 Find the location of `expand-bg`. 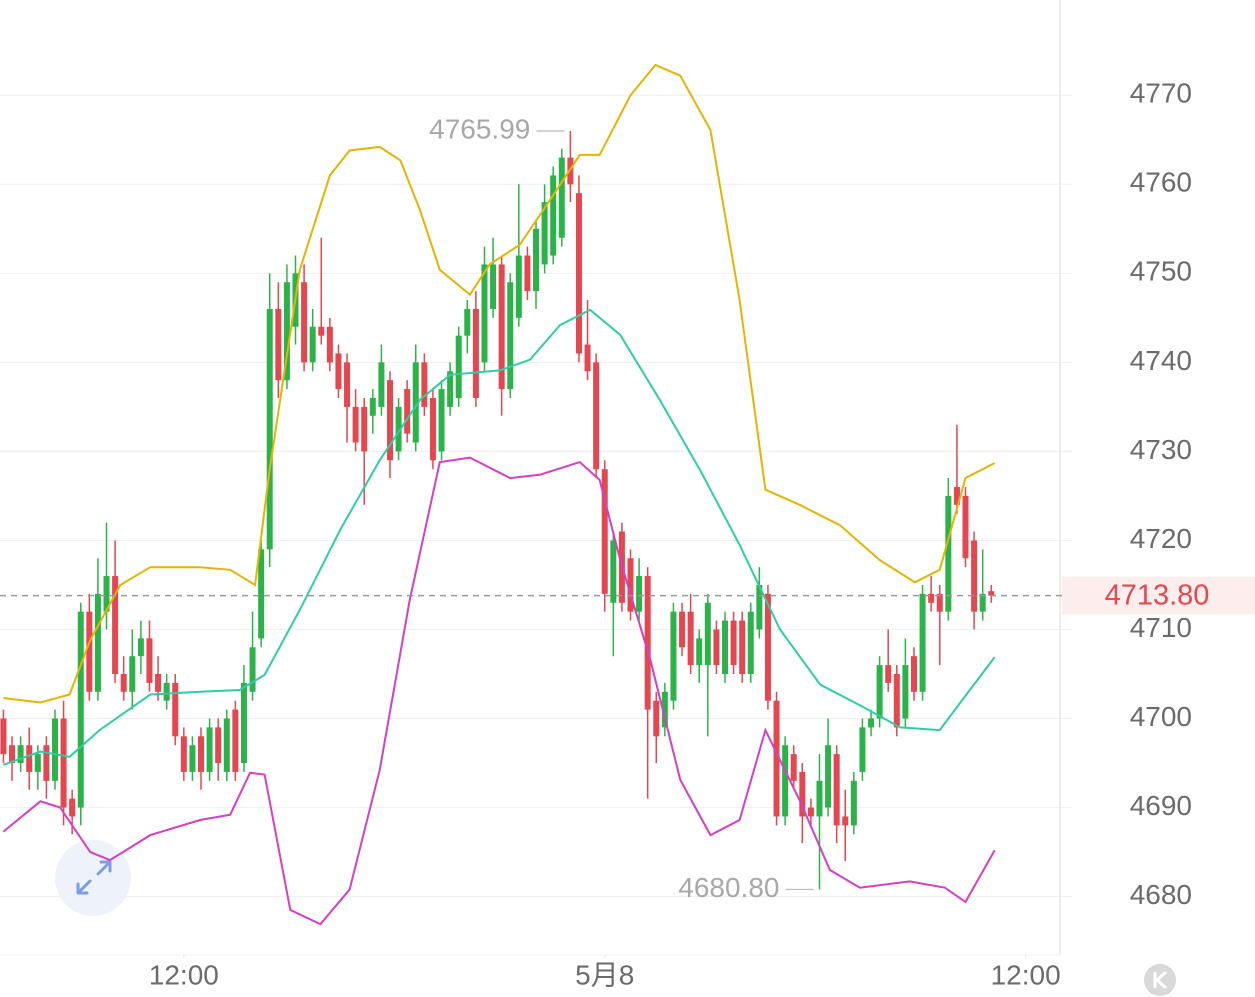

expand-bg is located at coordinates (93, 878).